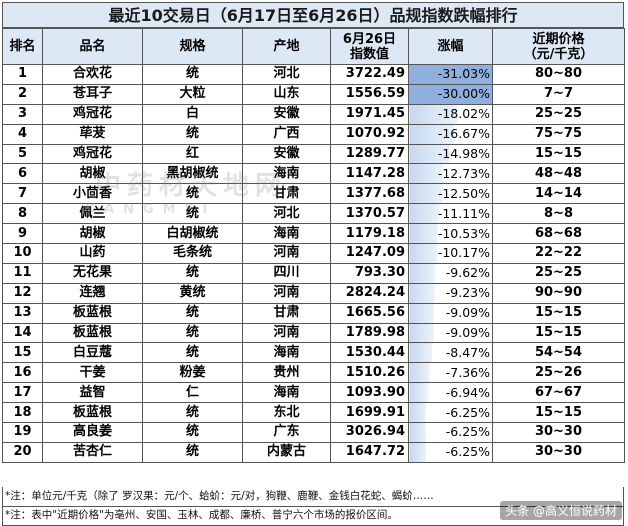  Describe the element at coordinates (313, 214) in the screenshot. I see `table-row: 8 佩兰统河北 1370.57 -11.11% 8~8` at that location.